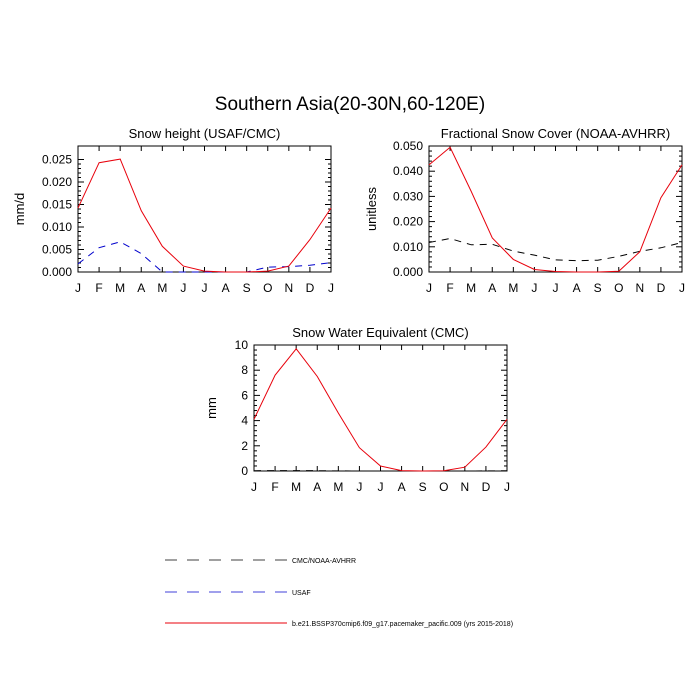 Image resolution: width=700 pixels, height=700 pixels. I want to click on y-tick-label: 0.030, so click(408, 196).